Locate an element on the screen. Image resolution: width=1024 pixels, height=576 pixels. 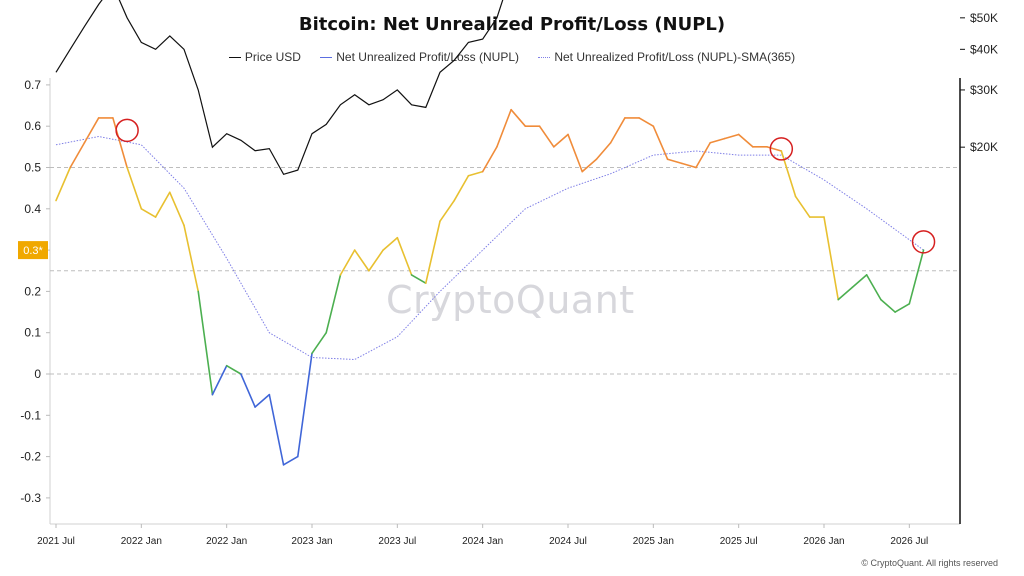
x-tick-label: 2025 Jul is located at coordinates (739, 541).